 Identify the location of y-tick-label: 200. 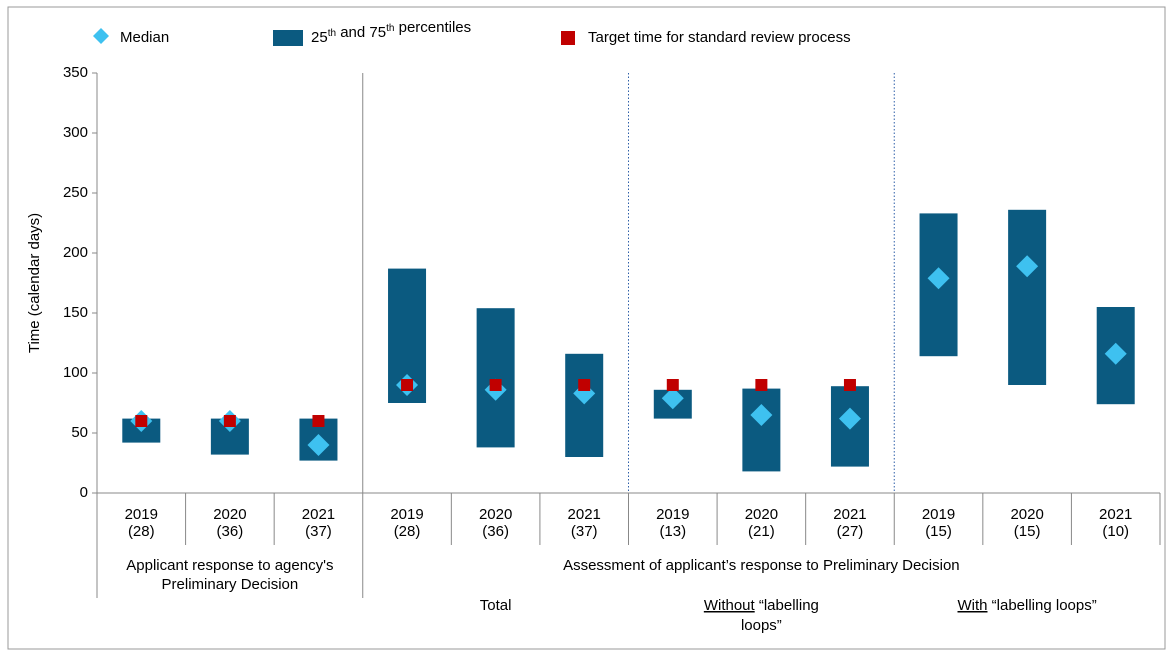
(75, 252).